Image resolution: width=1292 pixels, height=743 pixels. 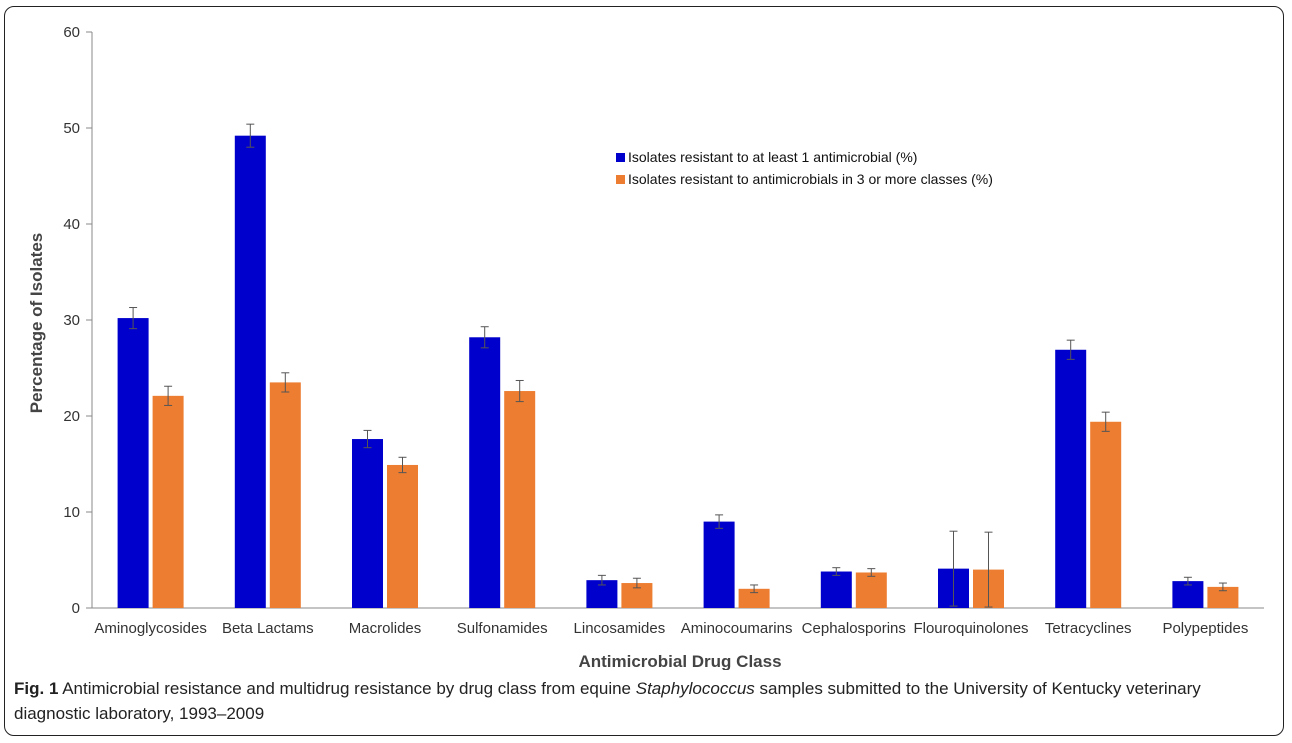 I want to click on y-tick-label: 0, so click(x=76, y=608).